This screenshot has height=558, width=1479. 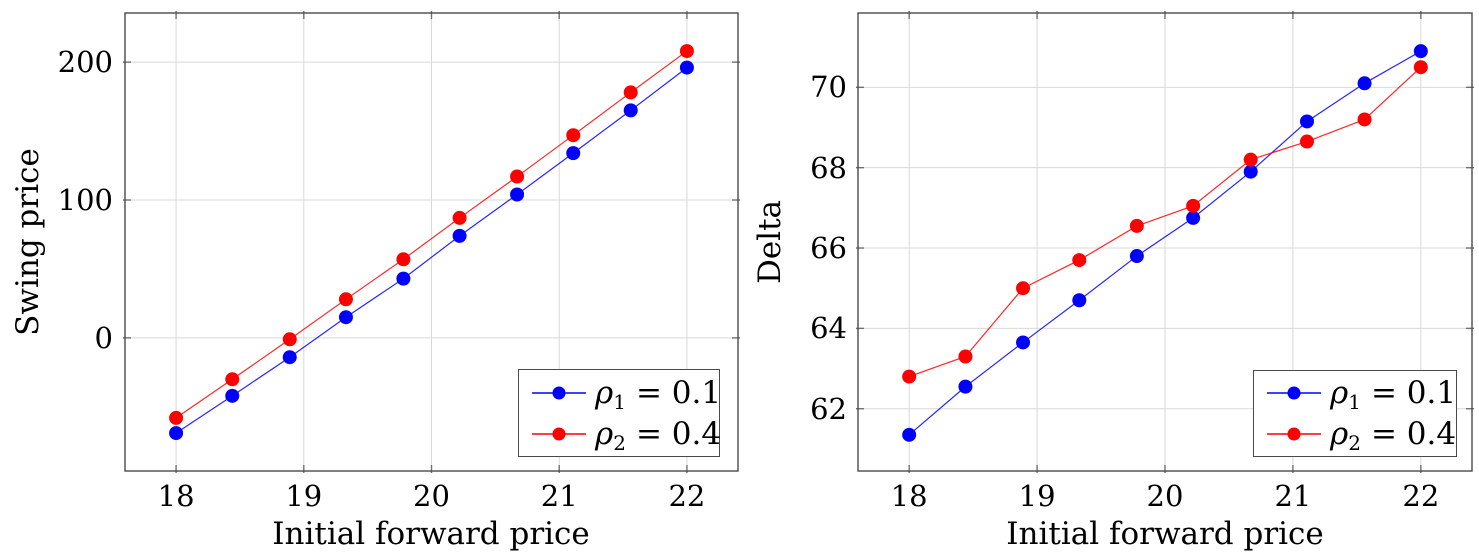 What do you see at coordinates (828, 167) in the screenshot?
I see `y-tick-label: 68` at bounding box center [828, 167].